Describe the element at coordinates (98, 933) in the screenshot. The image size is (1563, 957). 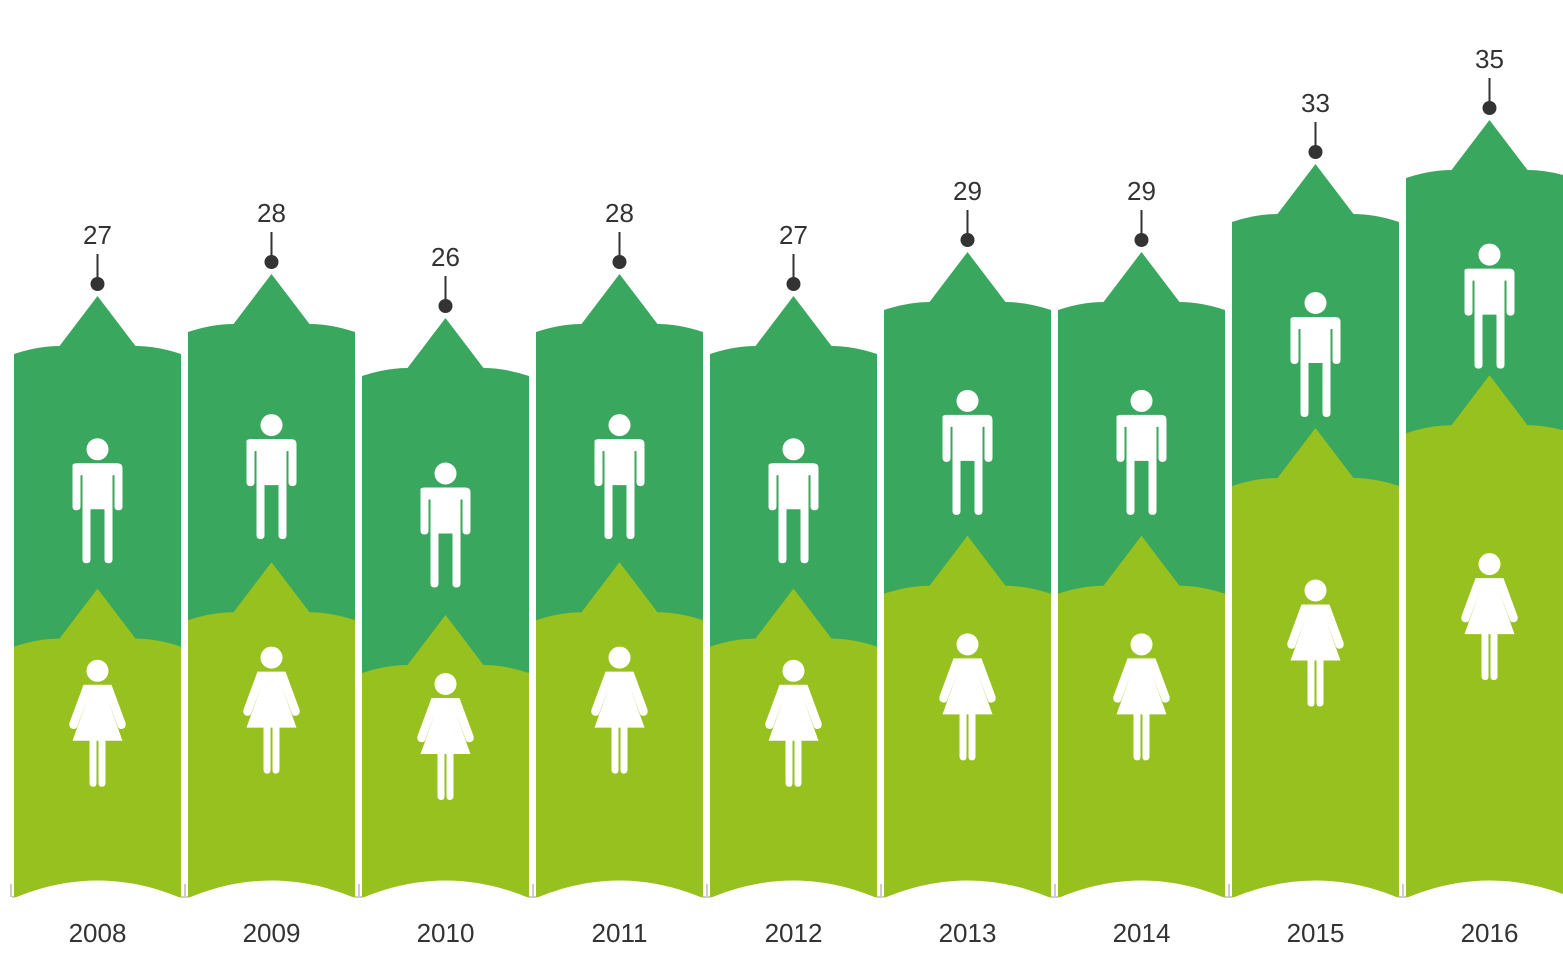
I see `x-tick-label: 2008` at that location.